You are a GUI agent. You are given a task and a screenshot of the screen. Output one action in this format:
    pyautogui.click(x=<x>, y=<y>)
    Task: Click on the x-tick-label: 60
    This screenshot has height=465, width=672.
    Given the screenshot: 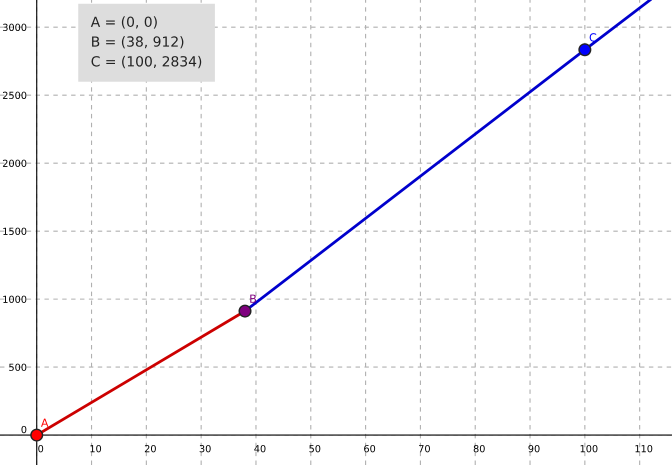 What is the action you would take?
    pyautogui.click(x=370, y=448)
    